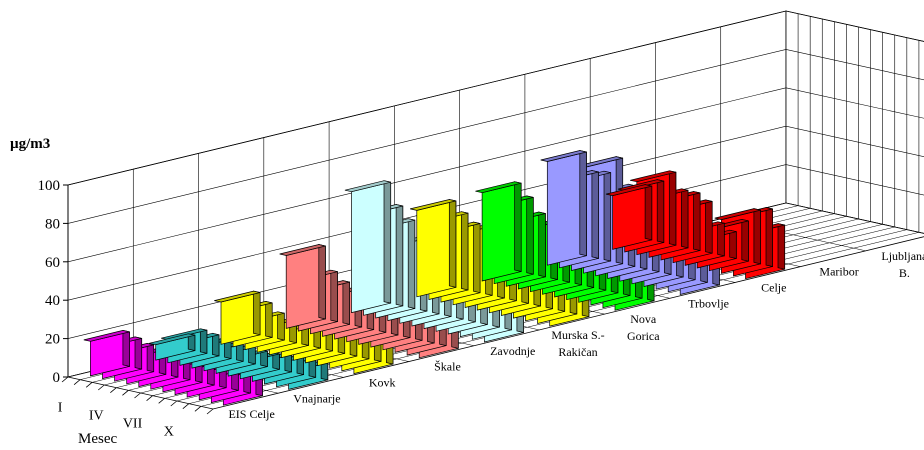 The image size is (924, 450). I want to click on side-wall, so click(854, 122).